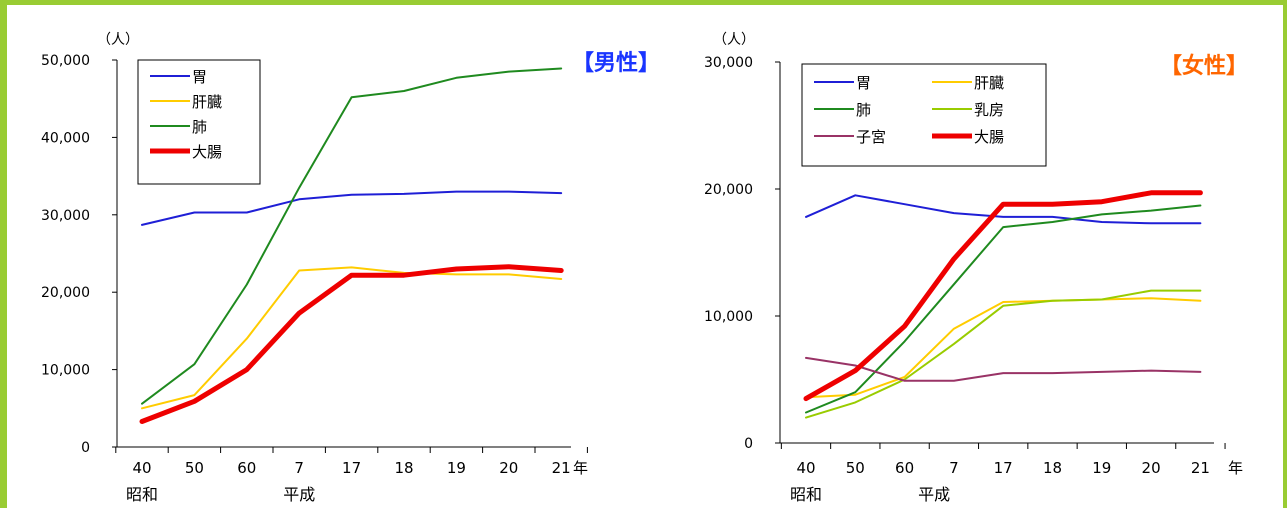  I want to click on legend-label: 子宮, so click(871, 137).